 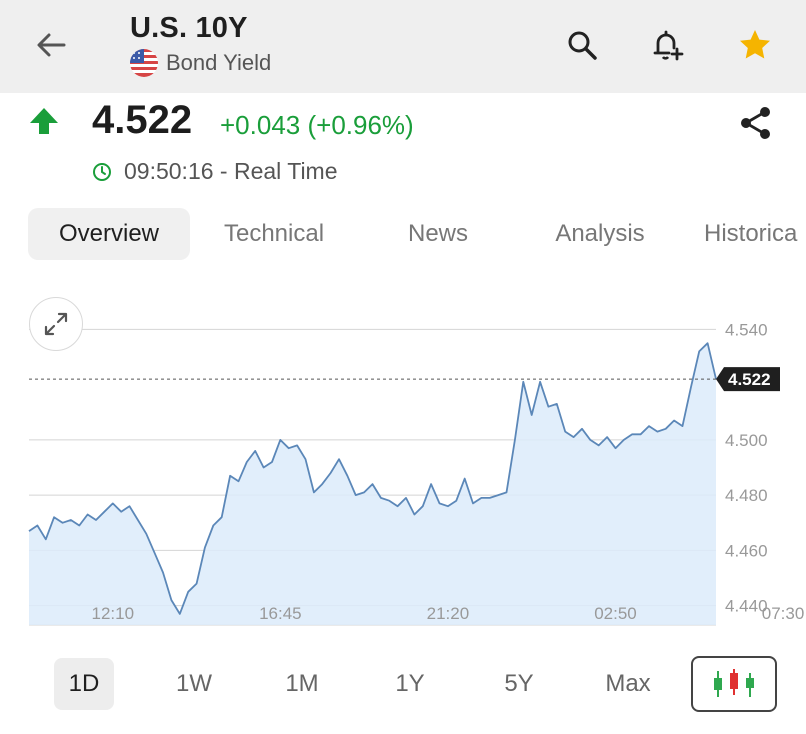 What do you see at coordinates (189, 28) in the screenshot?
I see `page-title: U.S. 10Y` at bounding box center [189, 28].